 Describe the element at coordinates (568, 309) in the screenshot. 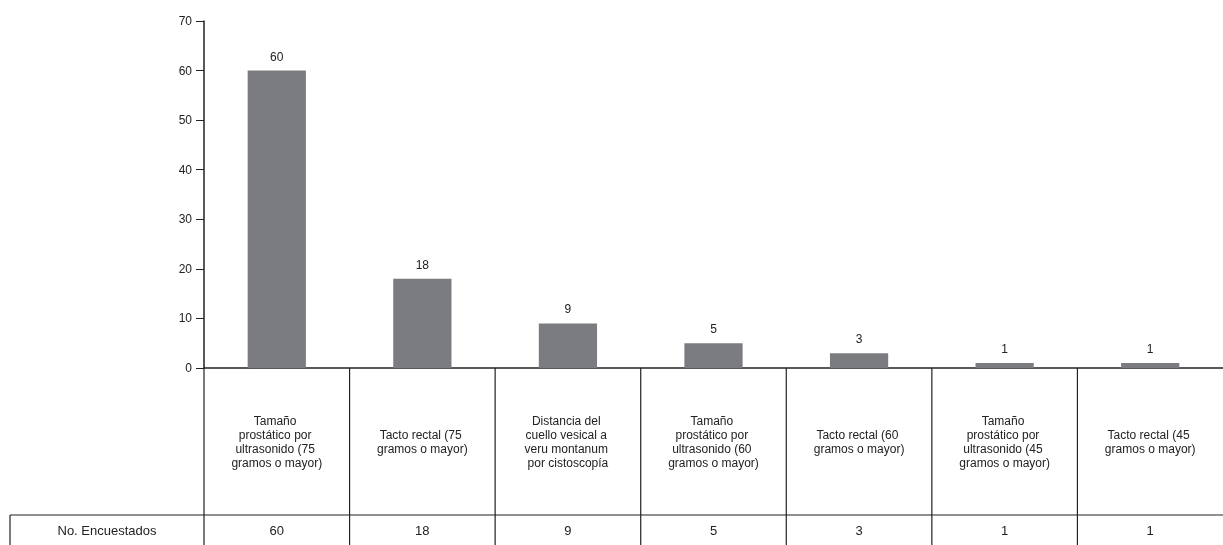

I see `text: 9` at that location.